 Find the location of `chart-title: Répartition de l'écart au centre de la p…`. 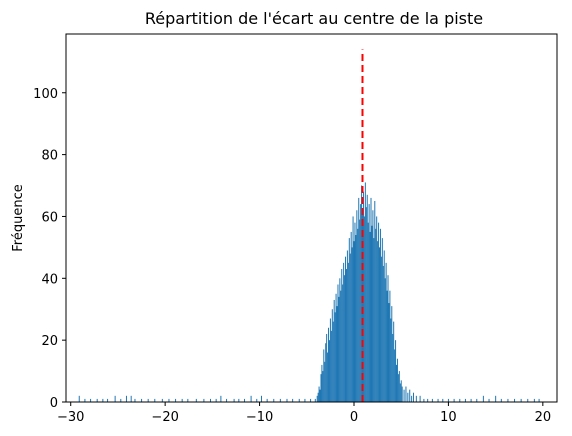

chart-title: Répartition de l'écart au centre de la p… is located at coordinates (314, 18).